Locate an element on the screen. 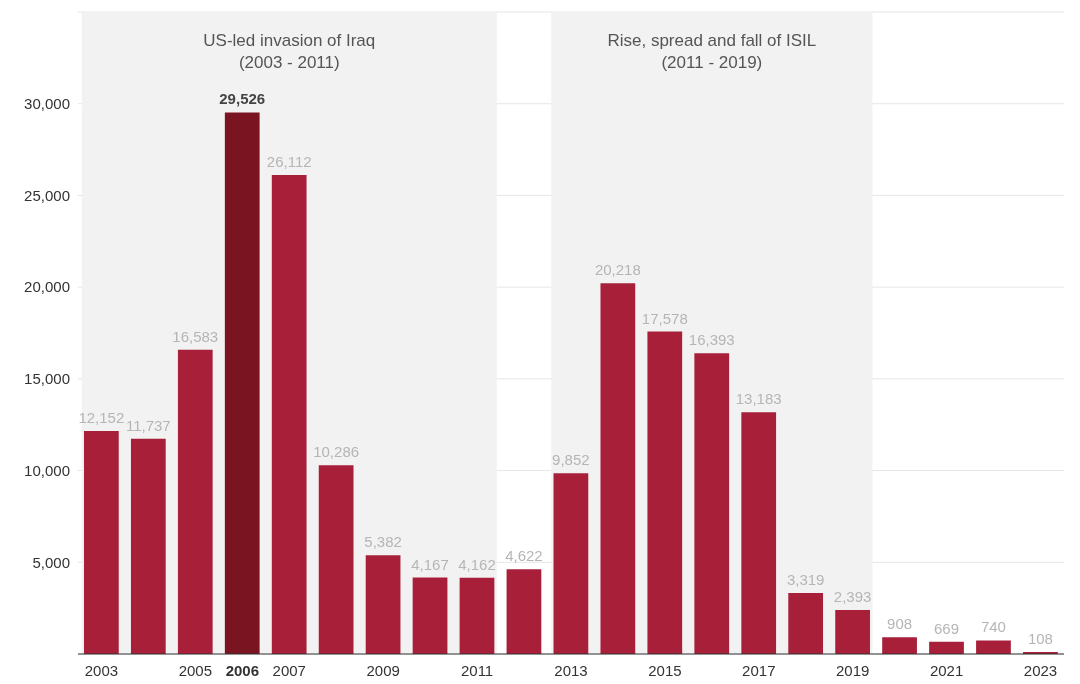 The width and height of the screenshot is (1080, 684). x-tick-label: 2013 is located at coordinates (571, 670).